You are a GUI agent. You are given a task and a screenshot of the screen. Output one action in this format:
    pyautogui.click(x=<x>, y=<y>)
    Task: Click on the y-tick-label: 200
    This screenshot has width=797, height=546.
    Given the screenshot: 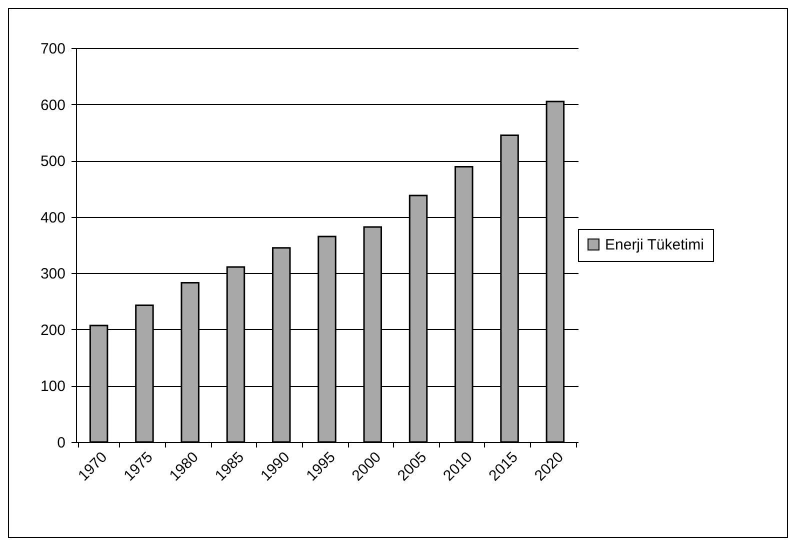 What is the action you would take?
    pyautogui.click(x=53, y=330)
    